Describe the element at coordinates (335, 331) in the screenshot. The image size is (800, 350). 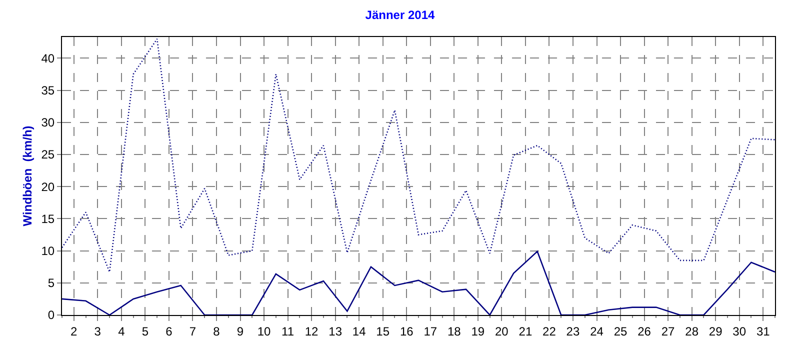
I see `x-tick-label: 13` at that location.